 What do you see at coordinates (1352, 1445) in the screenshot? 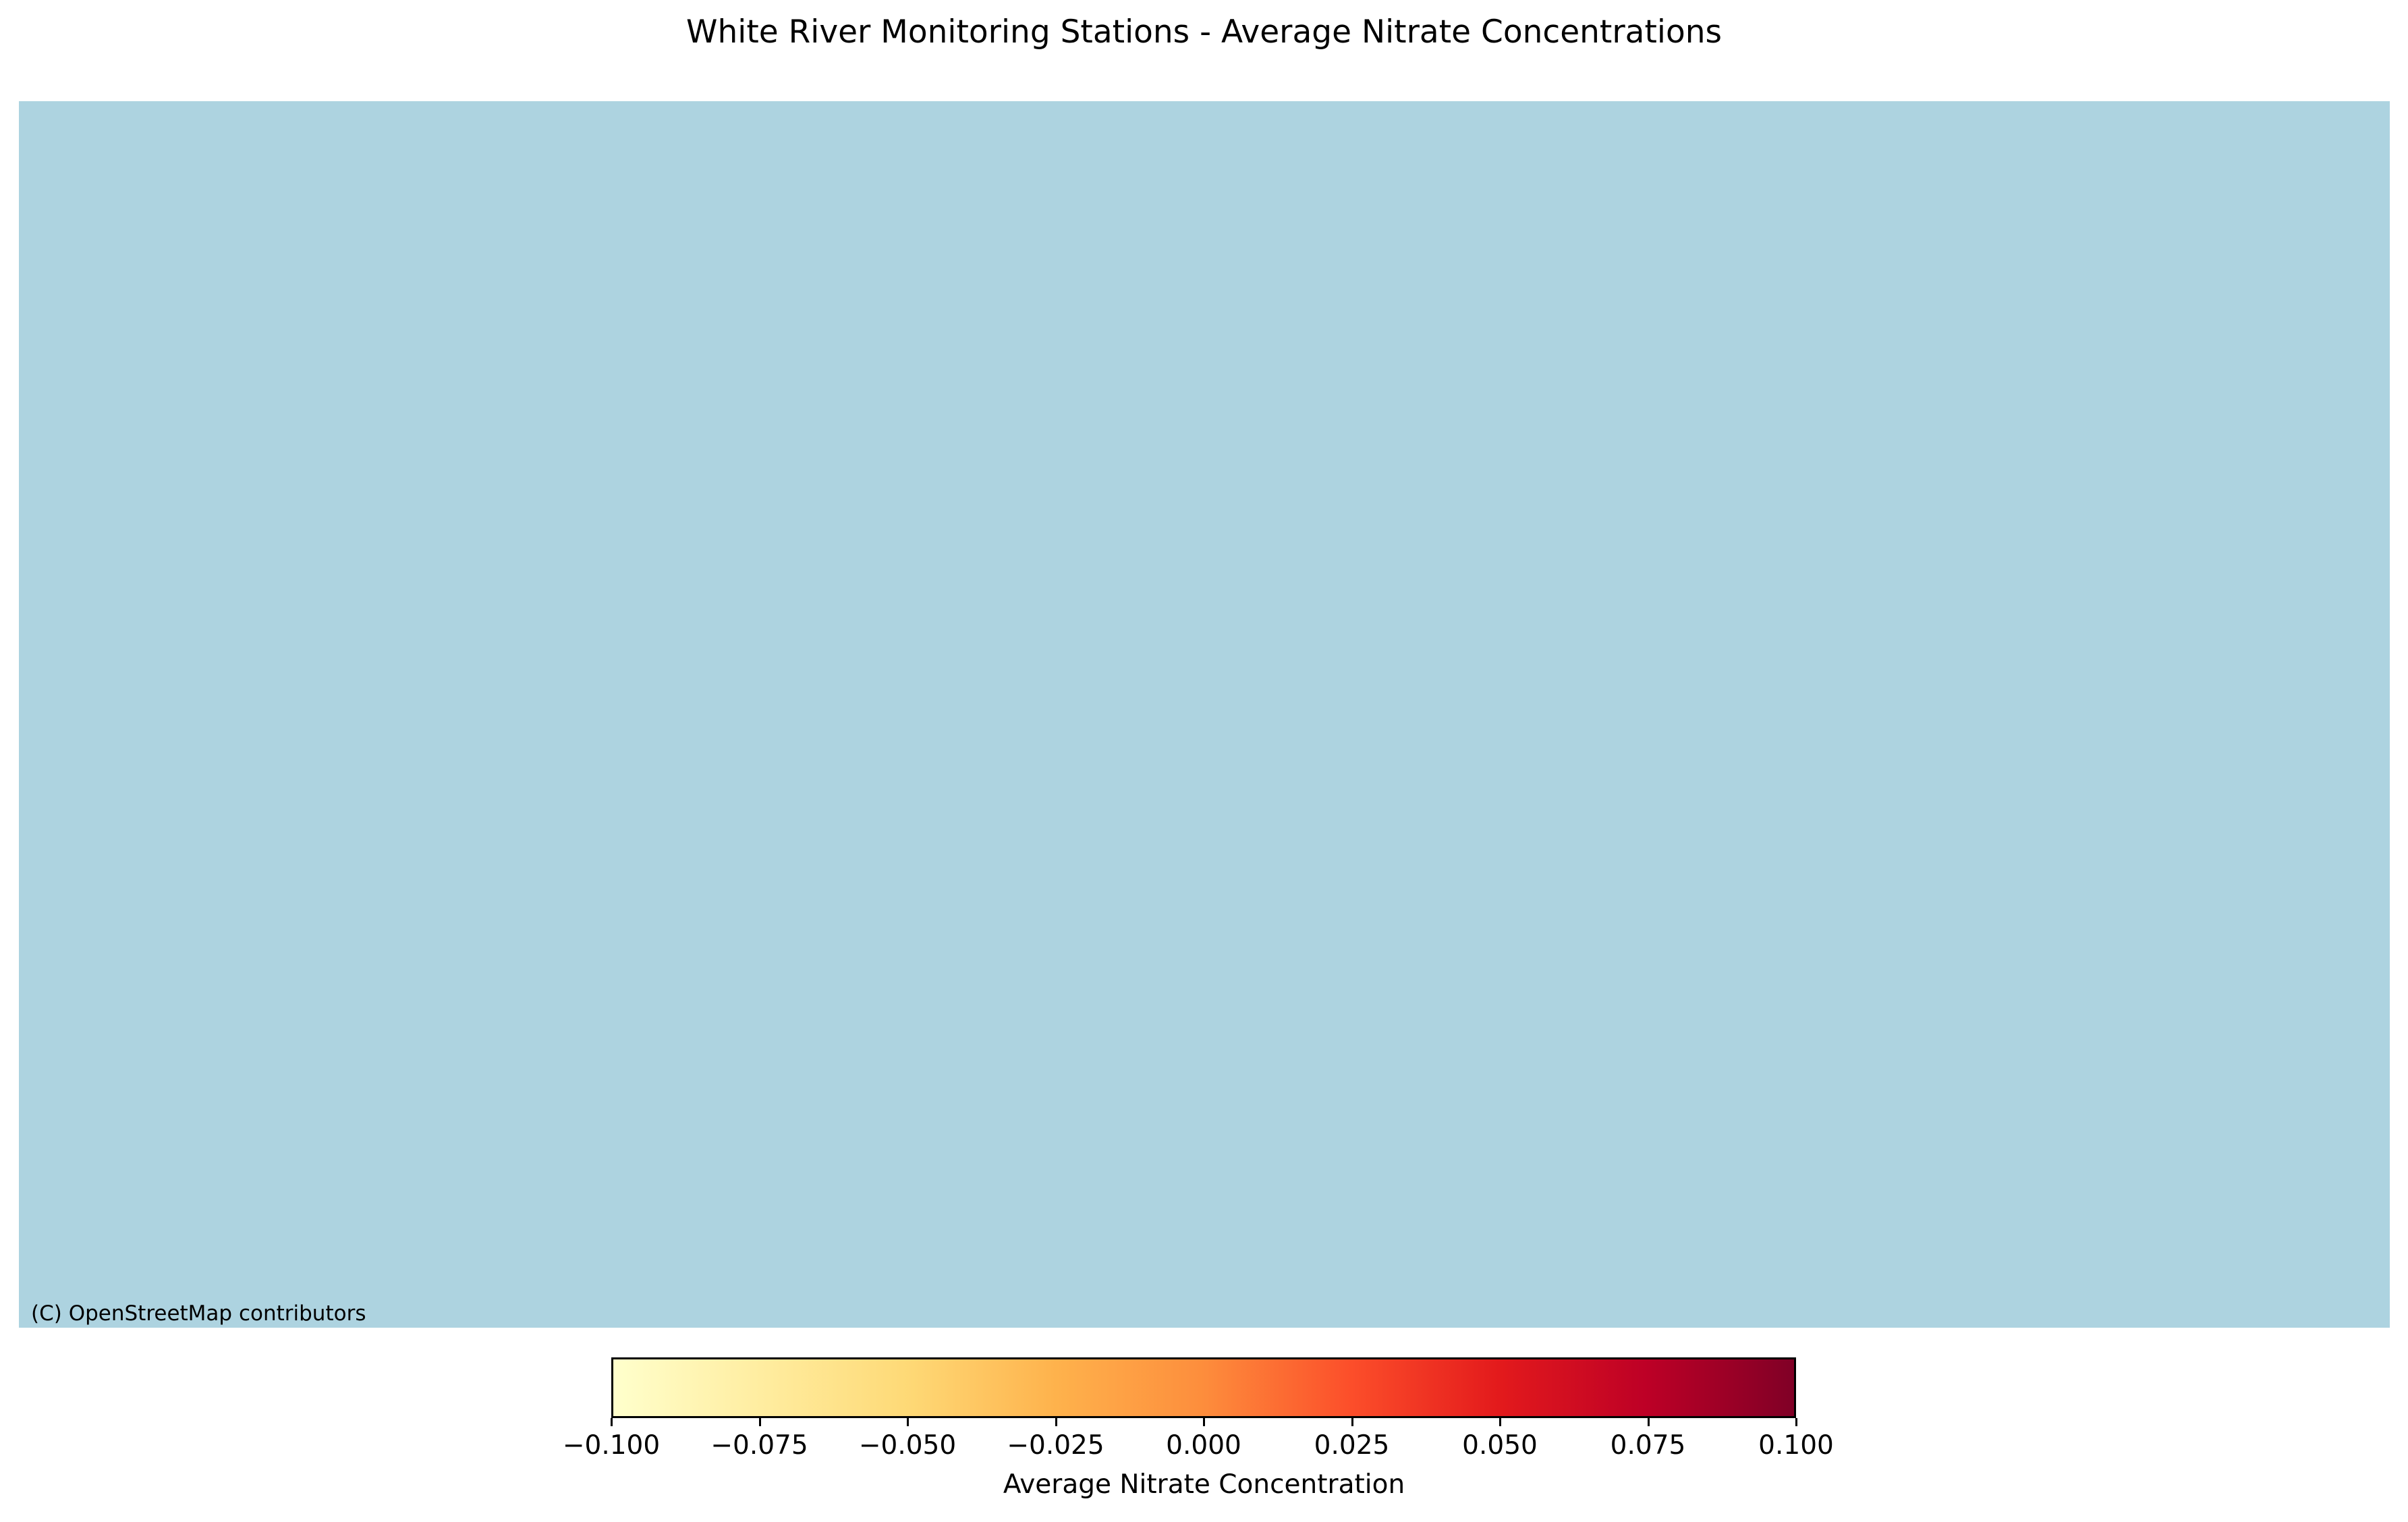
I see `colorbar-tick-label: 0.025` at bounding box center [1352, 1445].